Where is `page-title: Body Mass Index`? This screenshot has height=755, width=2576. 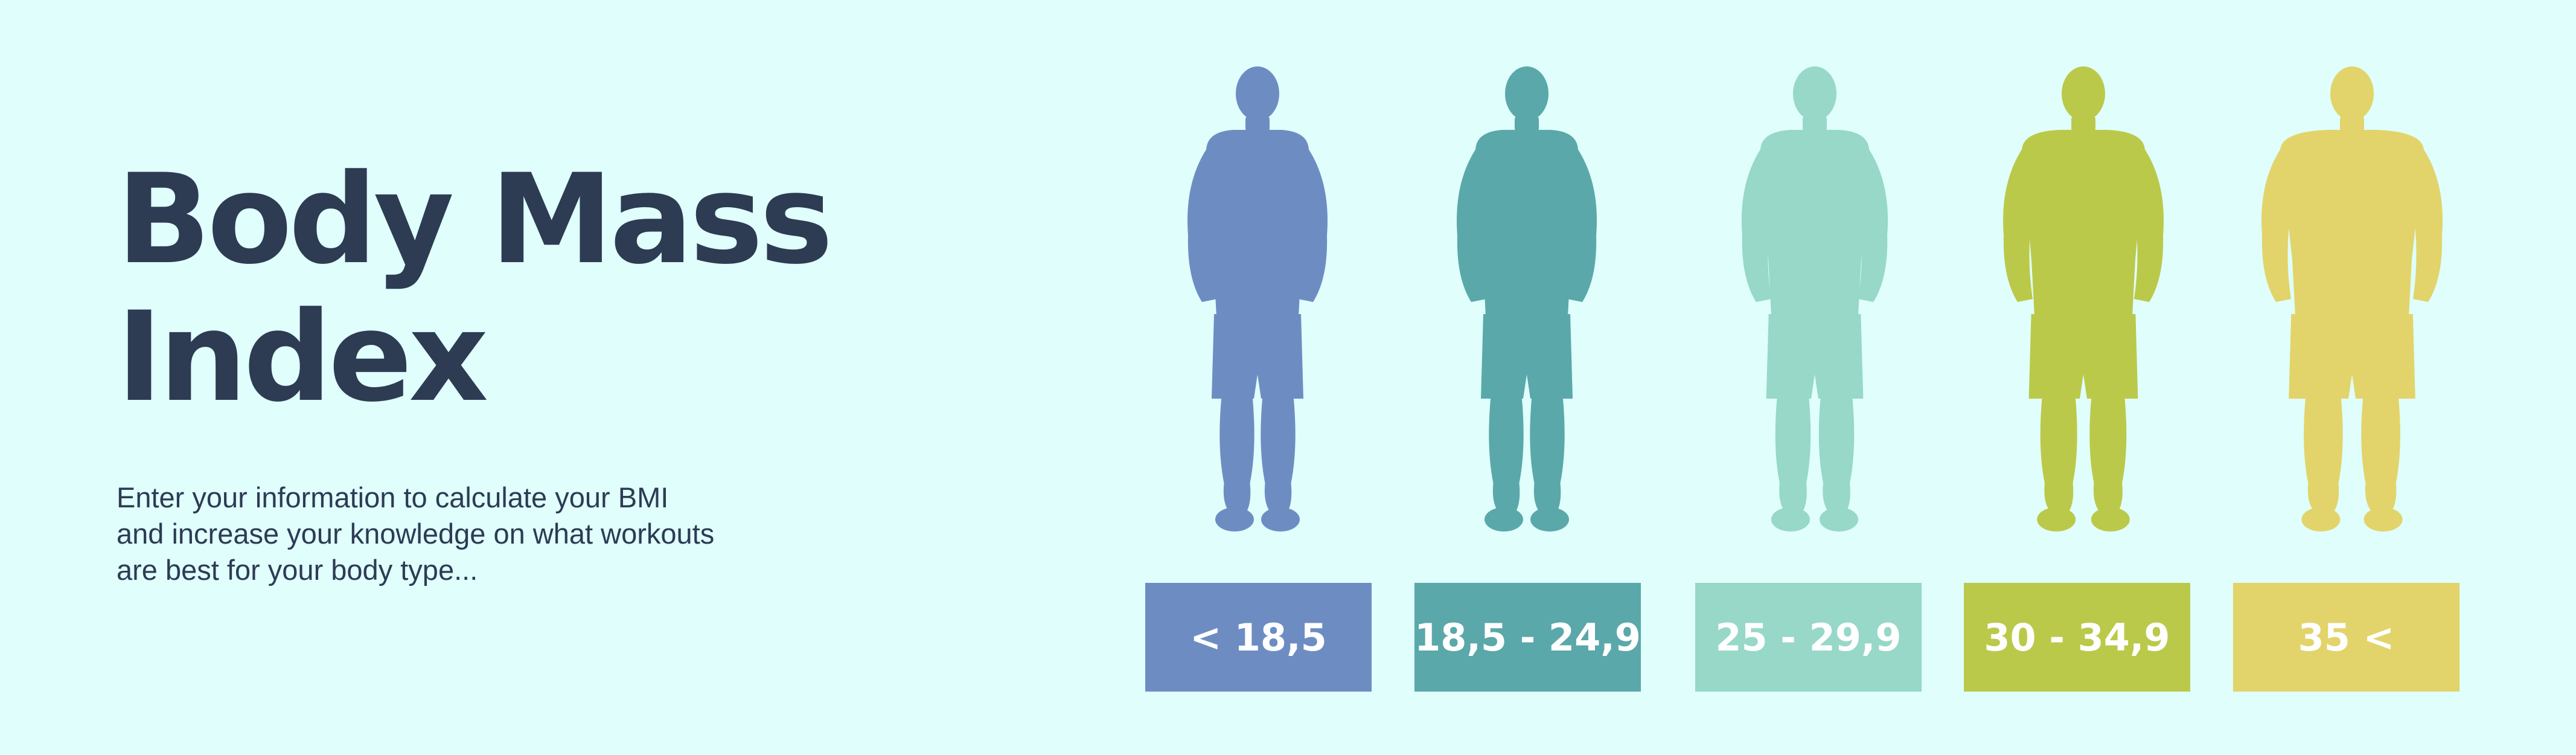
page-title: Body Mass Index is located at coordinates (509, 288).